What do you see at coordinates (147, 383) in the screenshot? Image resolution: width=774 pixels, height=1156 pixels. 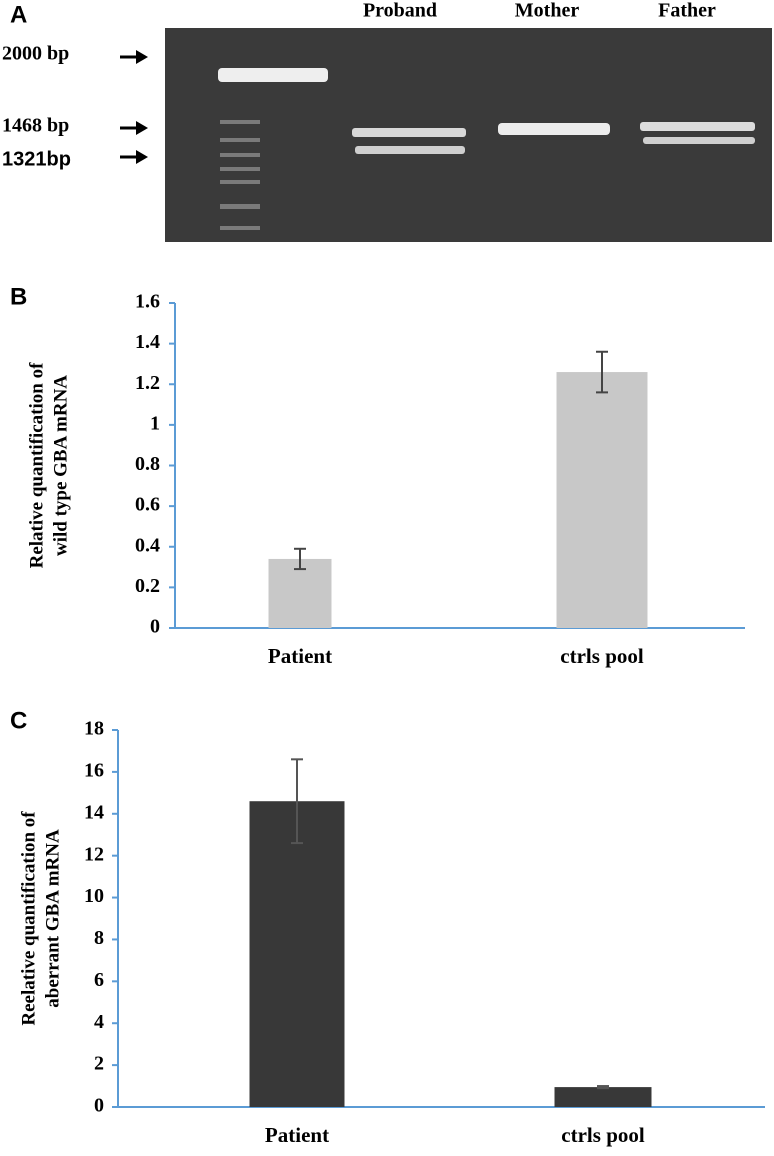 I see `y-tick-label: 1.2` at bounding box center [147, 383].